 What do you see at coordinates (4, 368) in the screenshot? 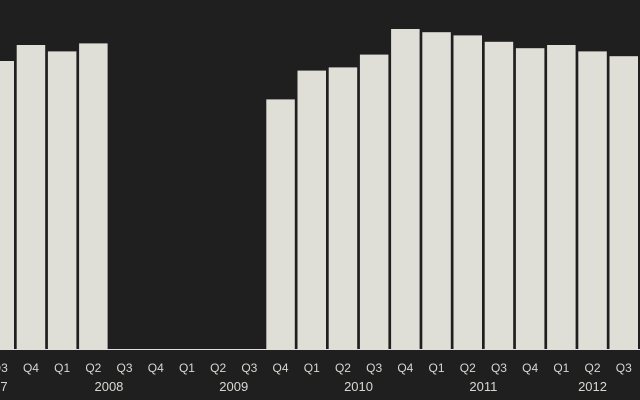
I see `quarter-label-0: Q3` at bounding box center [4, 368].